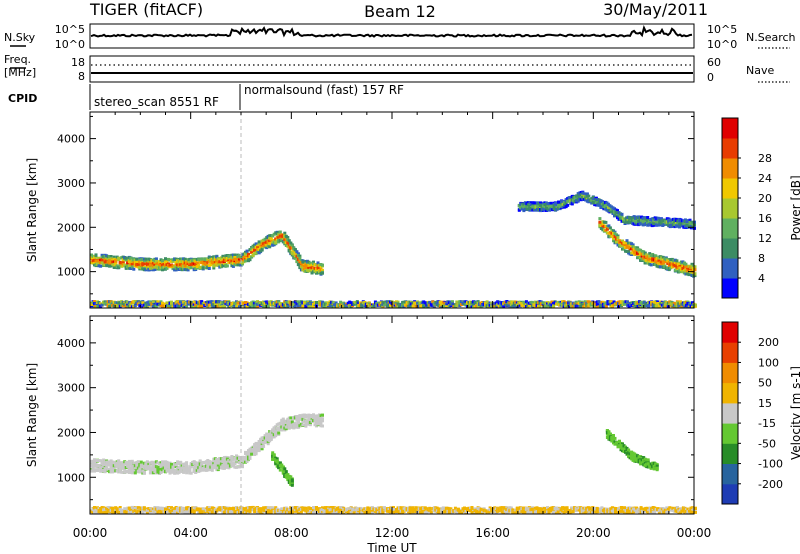  Describe the element at coordinates (70, 29) in the screenshot. I see `nsky-tick-top: 10^5` at that location.